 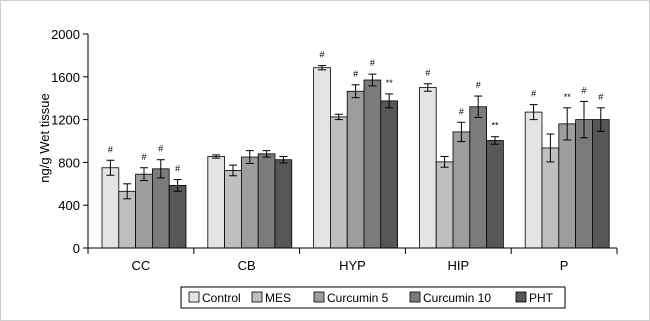 What do you see at coordinates (76, 248) in the screenshot?
I see `y-tick-label: 0` at bounding box center [76, 248].